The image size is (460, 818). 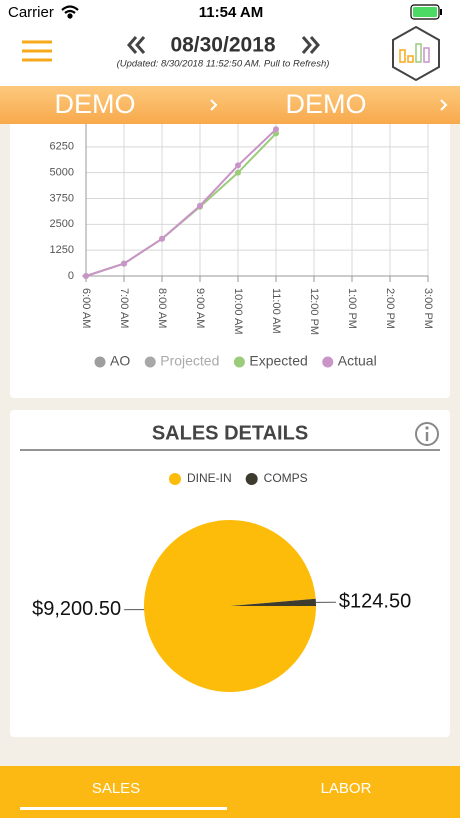 I want to click on previous-day, so click(x=136, y=45).